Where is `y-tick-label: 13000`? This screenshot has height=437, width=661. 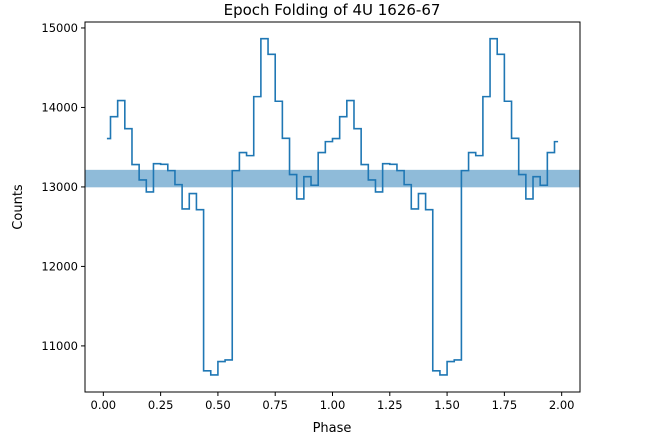 y-tick-label: 13000 is located at coordinates (59, 187).